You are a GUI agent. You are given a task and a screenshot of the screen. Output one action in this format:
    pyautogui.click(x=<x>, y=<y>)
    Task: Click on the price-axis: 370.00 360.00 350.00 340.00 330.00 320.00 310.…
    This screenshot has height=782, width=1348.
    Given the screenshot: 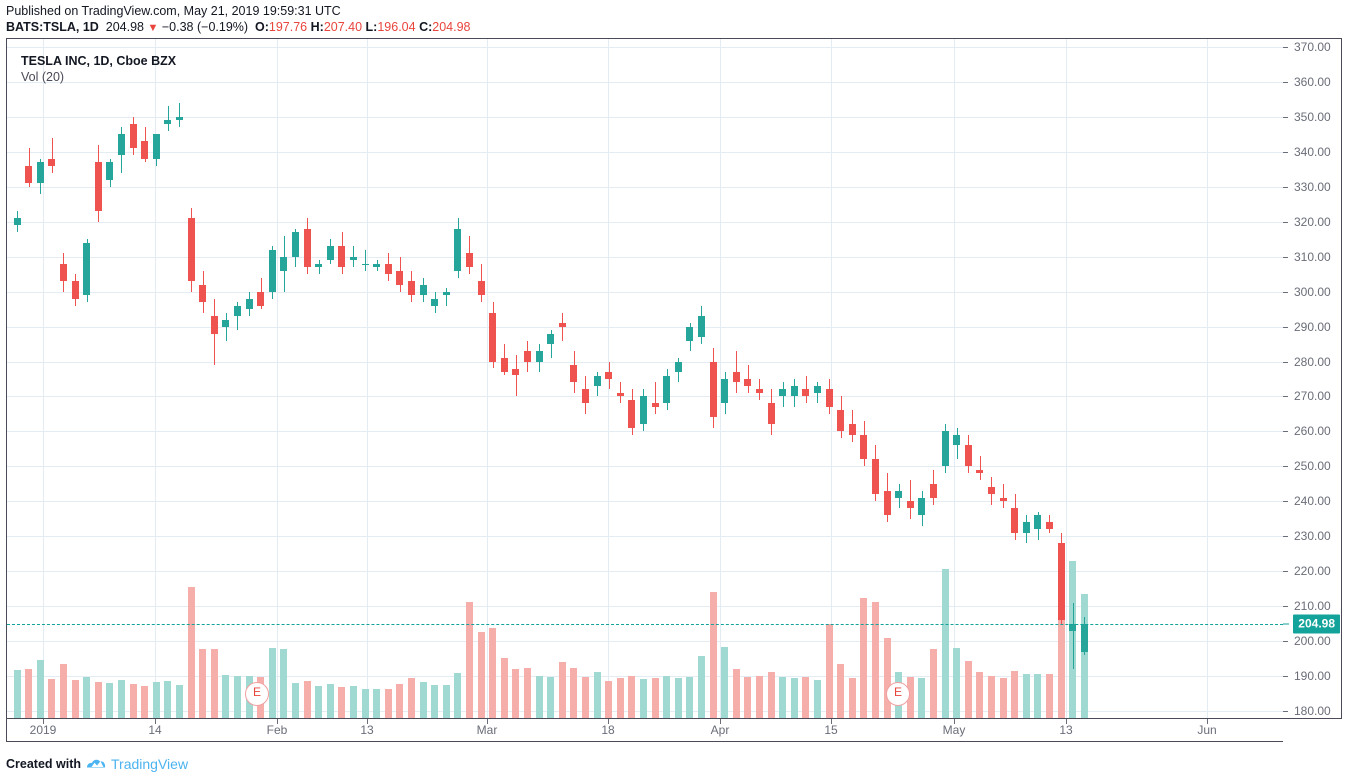 What is the action you would take?
    pyautogui.click(x=1312, y=378)
    